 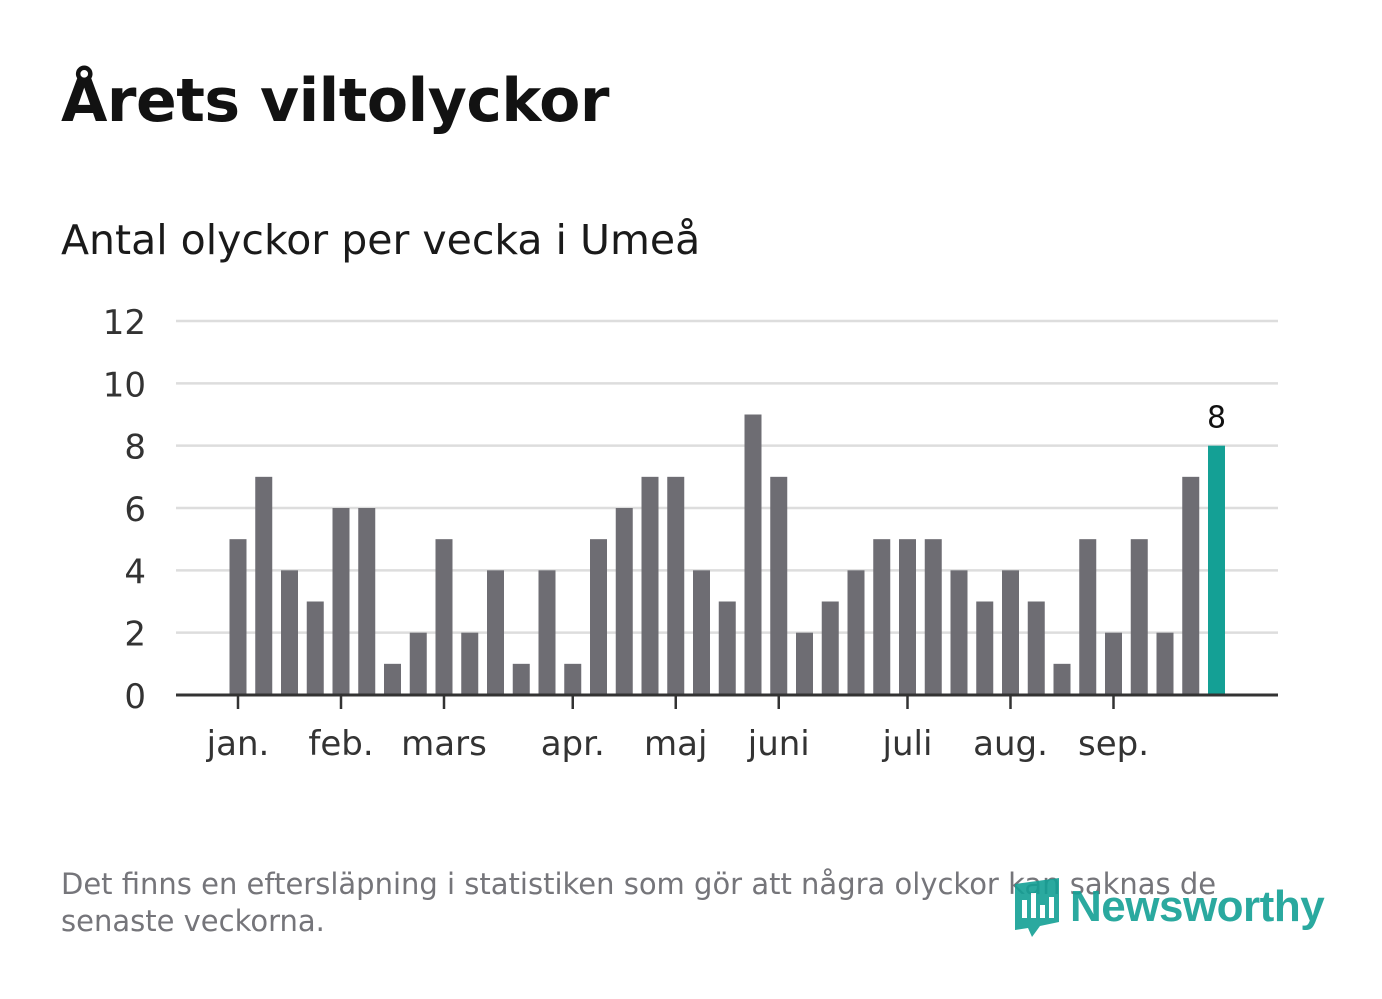 I want to click on brand-name: Newsworthy, so click(x=1197, y=906).